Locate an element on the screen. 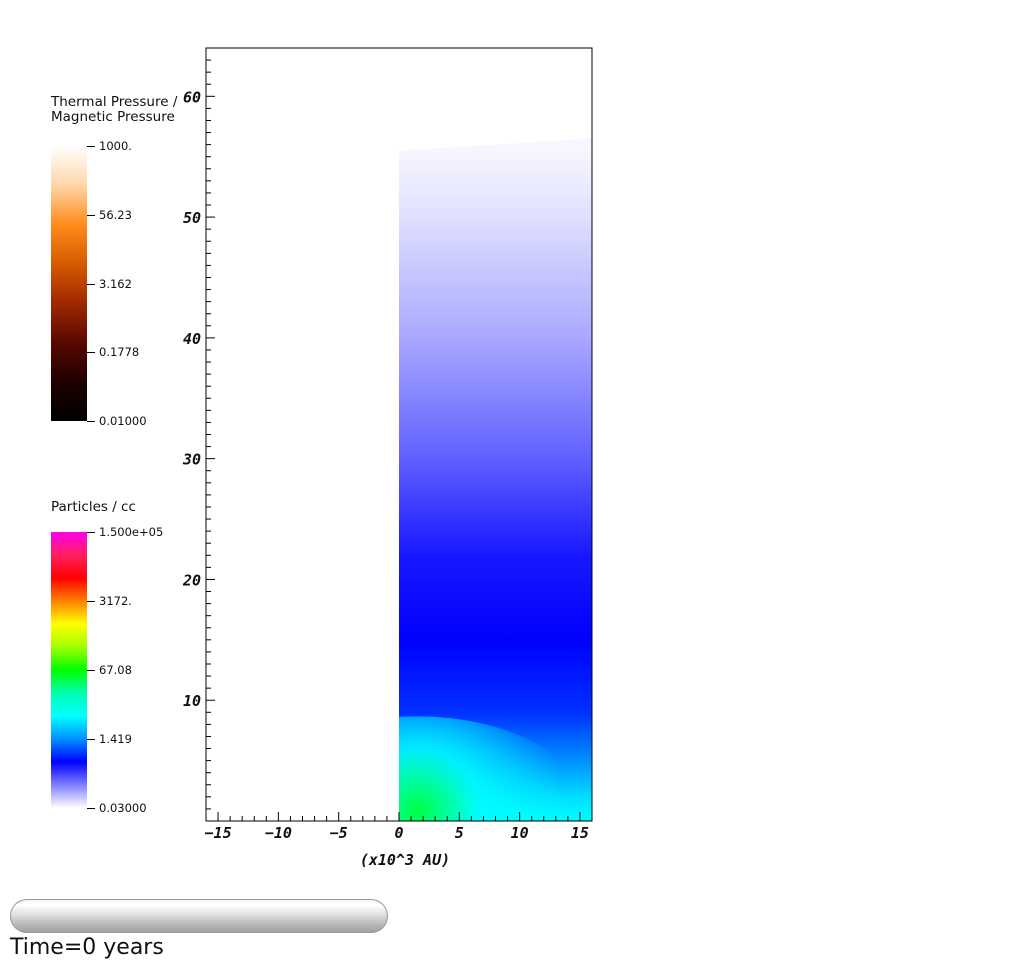 The image size is (1027, 967). x-tick-label: 10 is located at coordinates (520, 833).